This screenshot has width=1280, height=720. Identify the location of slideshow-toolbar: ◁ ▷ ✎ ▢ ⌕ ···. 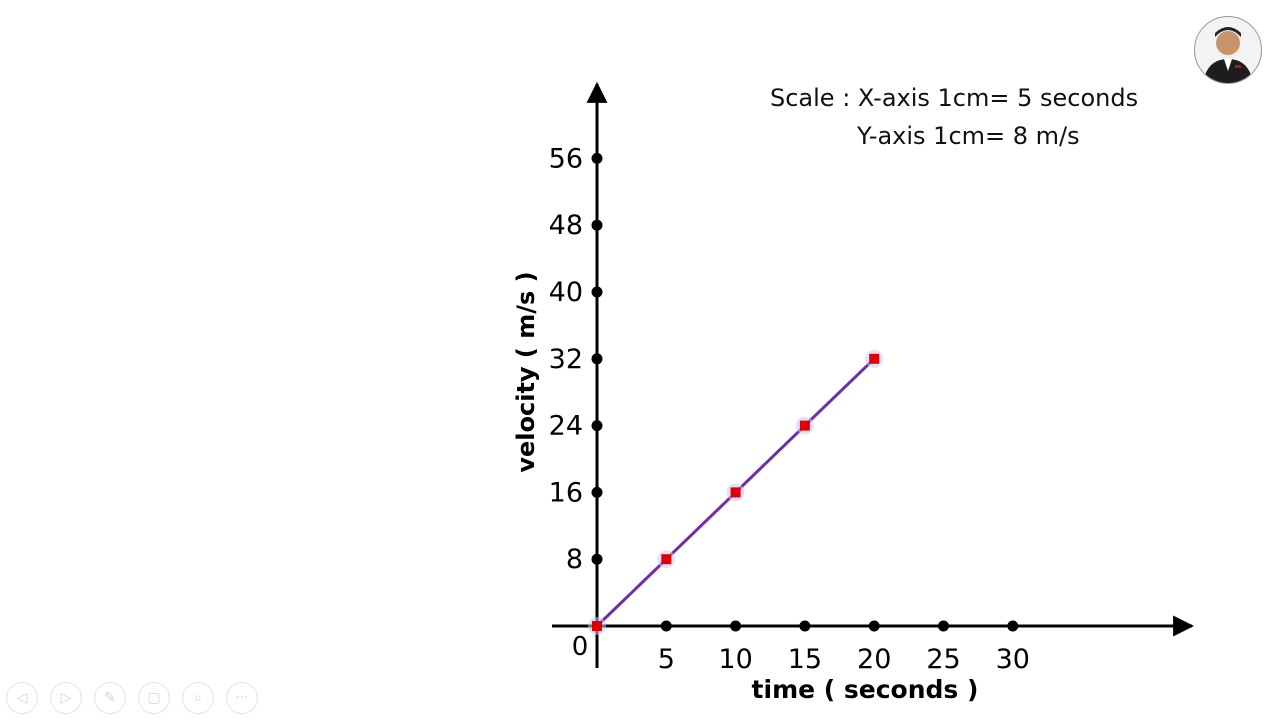
(132, 698).